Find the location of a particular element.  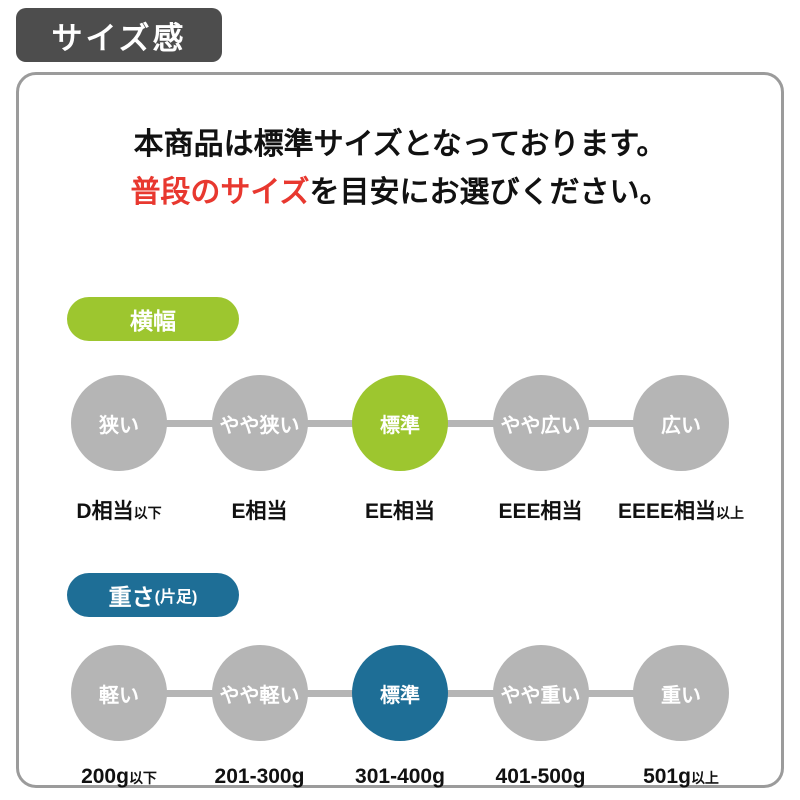

width-label-1: D相当 以下 is located at coordinates (118, 510).